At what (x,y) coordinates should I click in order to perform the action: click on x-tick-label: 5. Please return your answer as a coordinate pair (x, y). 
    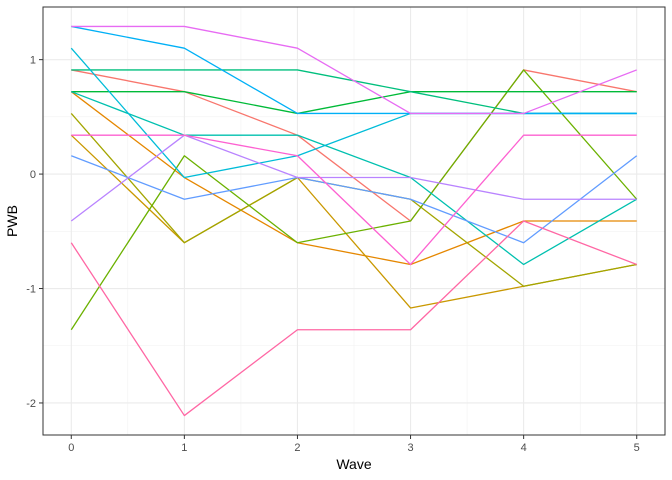
    Looking at the image, I should click on (637, 448).